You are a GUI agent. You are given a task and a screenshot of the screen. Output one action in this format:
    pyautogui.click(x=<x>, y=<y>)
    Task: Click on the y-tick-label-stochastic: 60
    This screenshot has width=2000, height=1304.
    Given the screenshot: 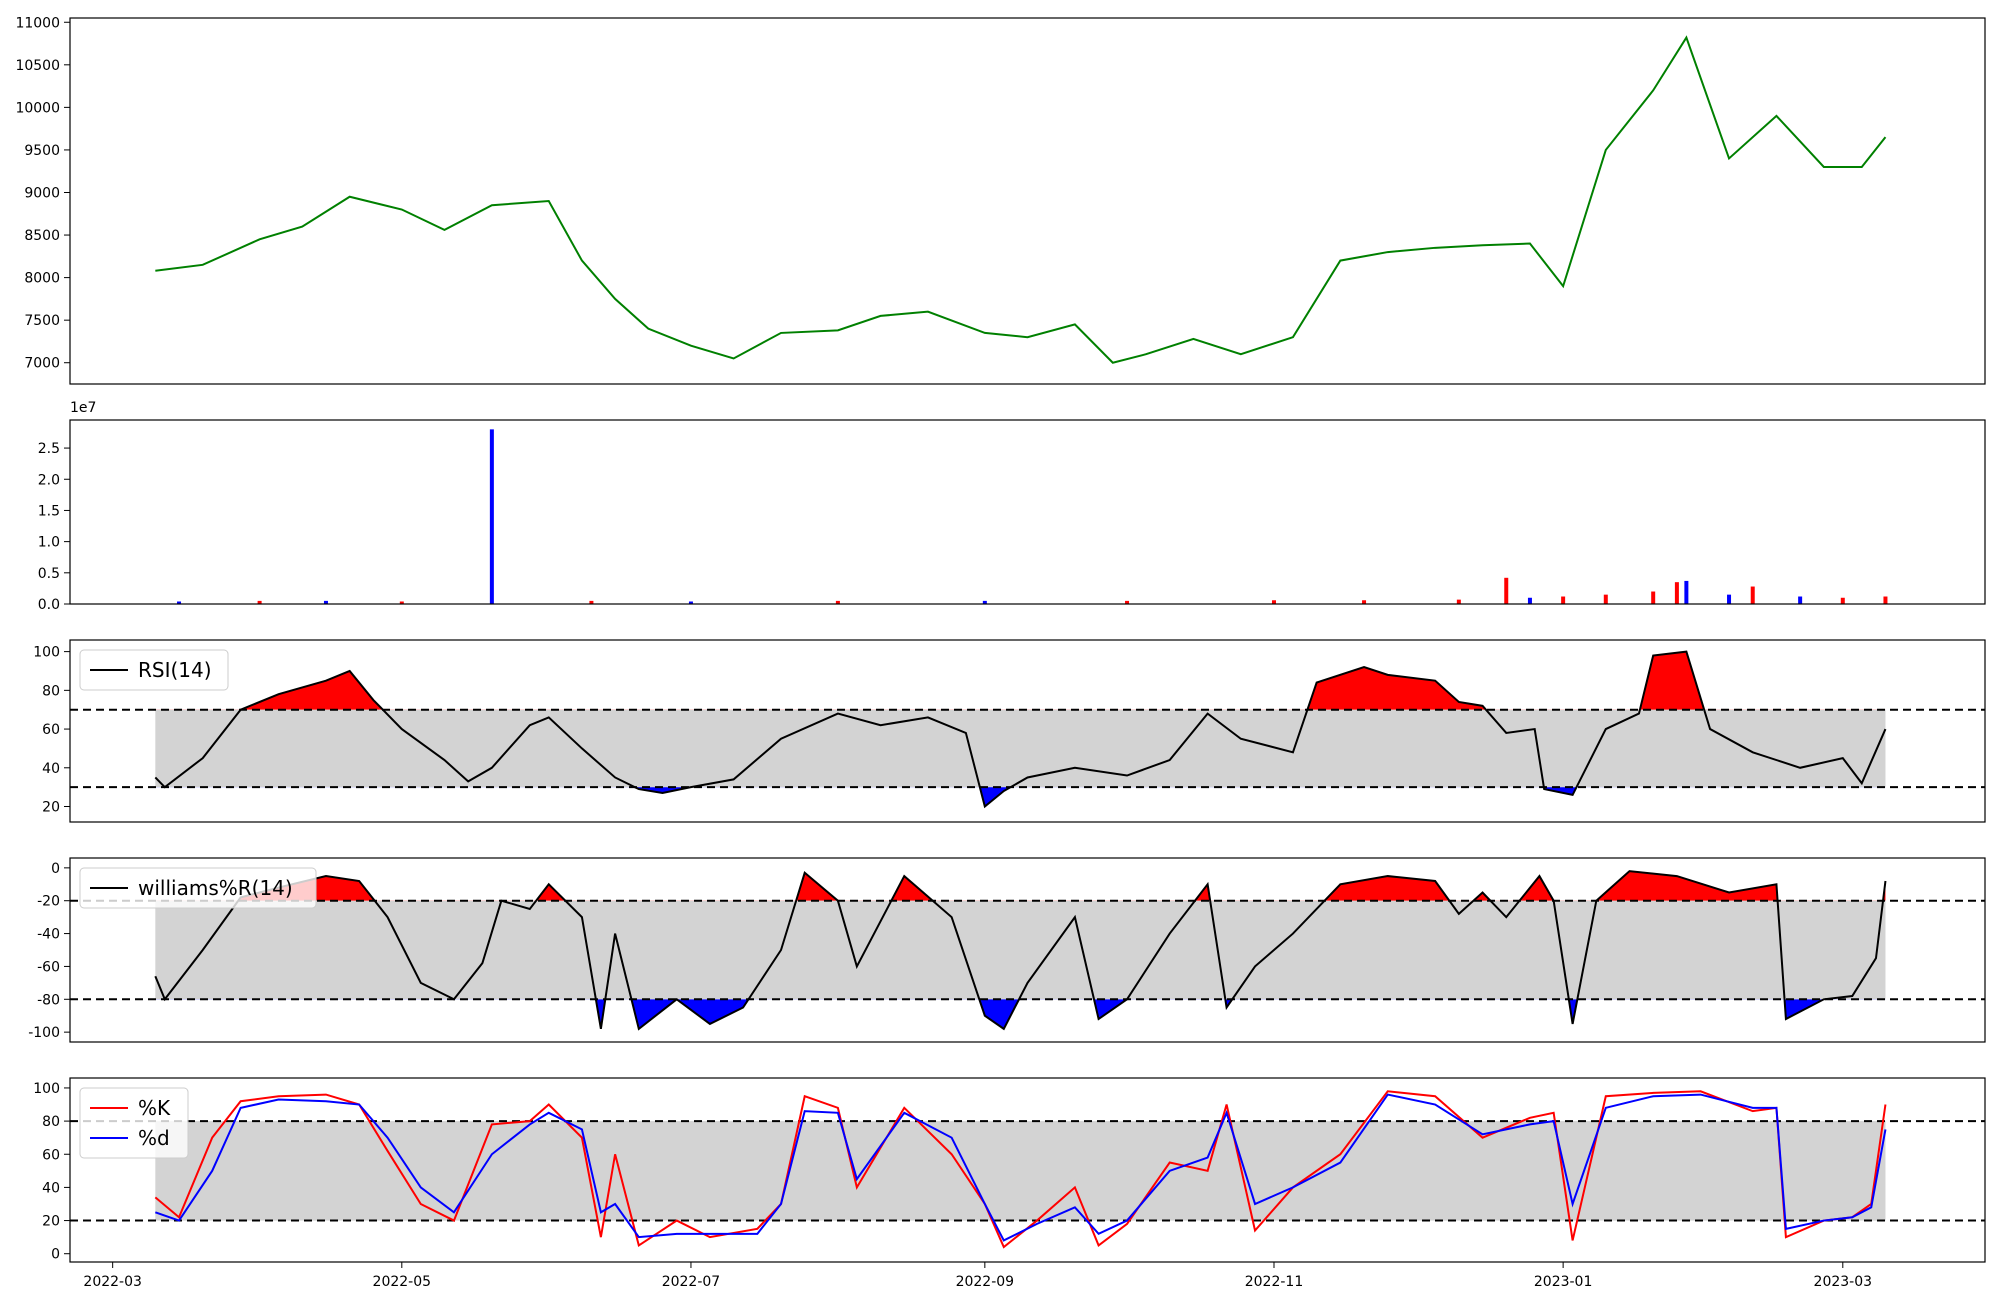 What is the action you would take?
    pyautogui.click(x=51, y=1155)
    